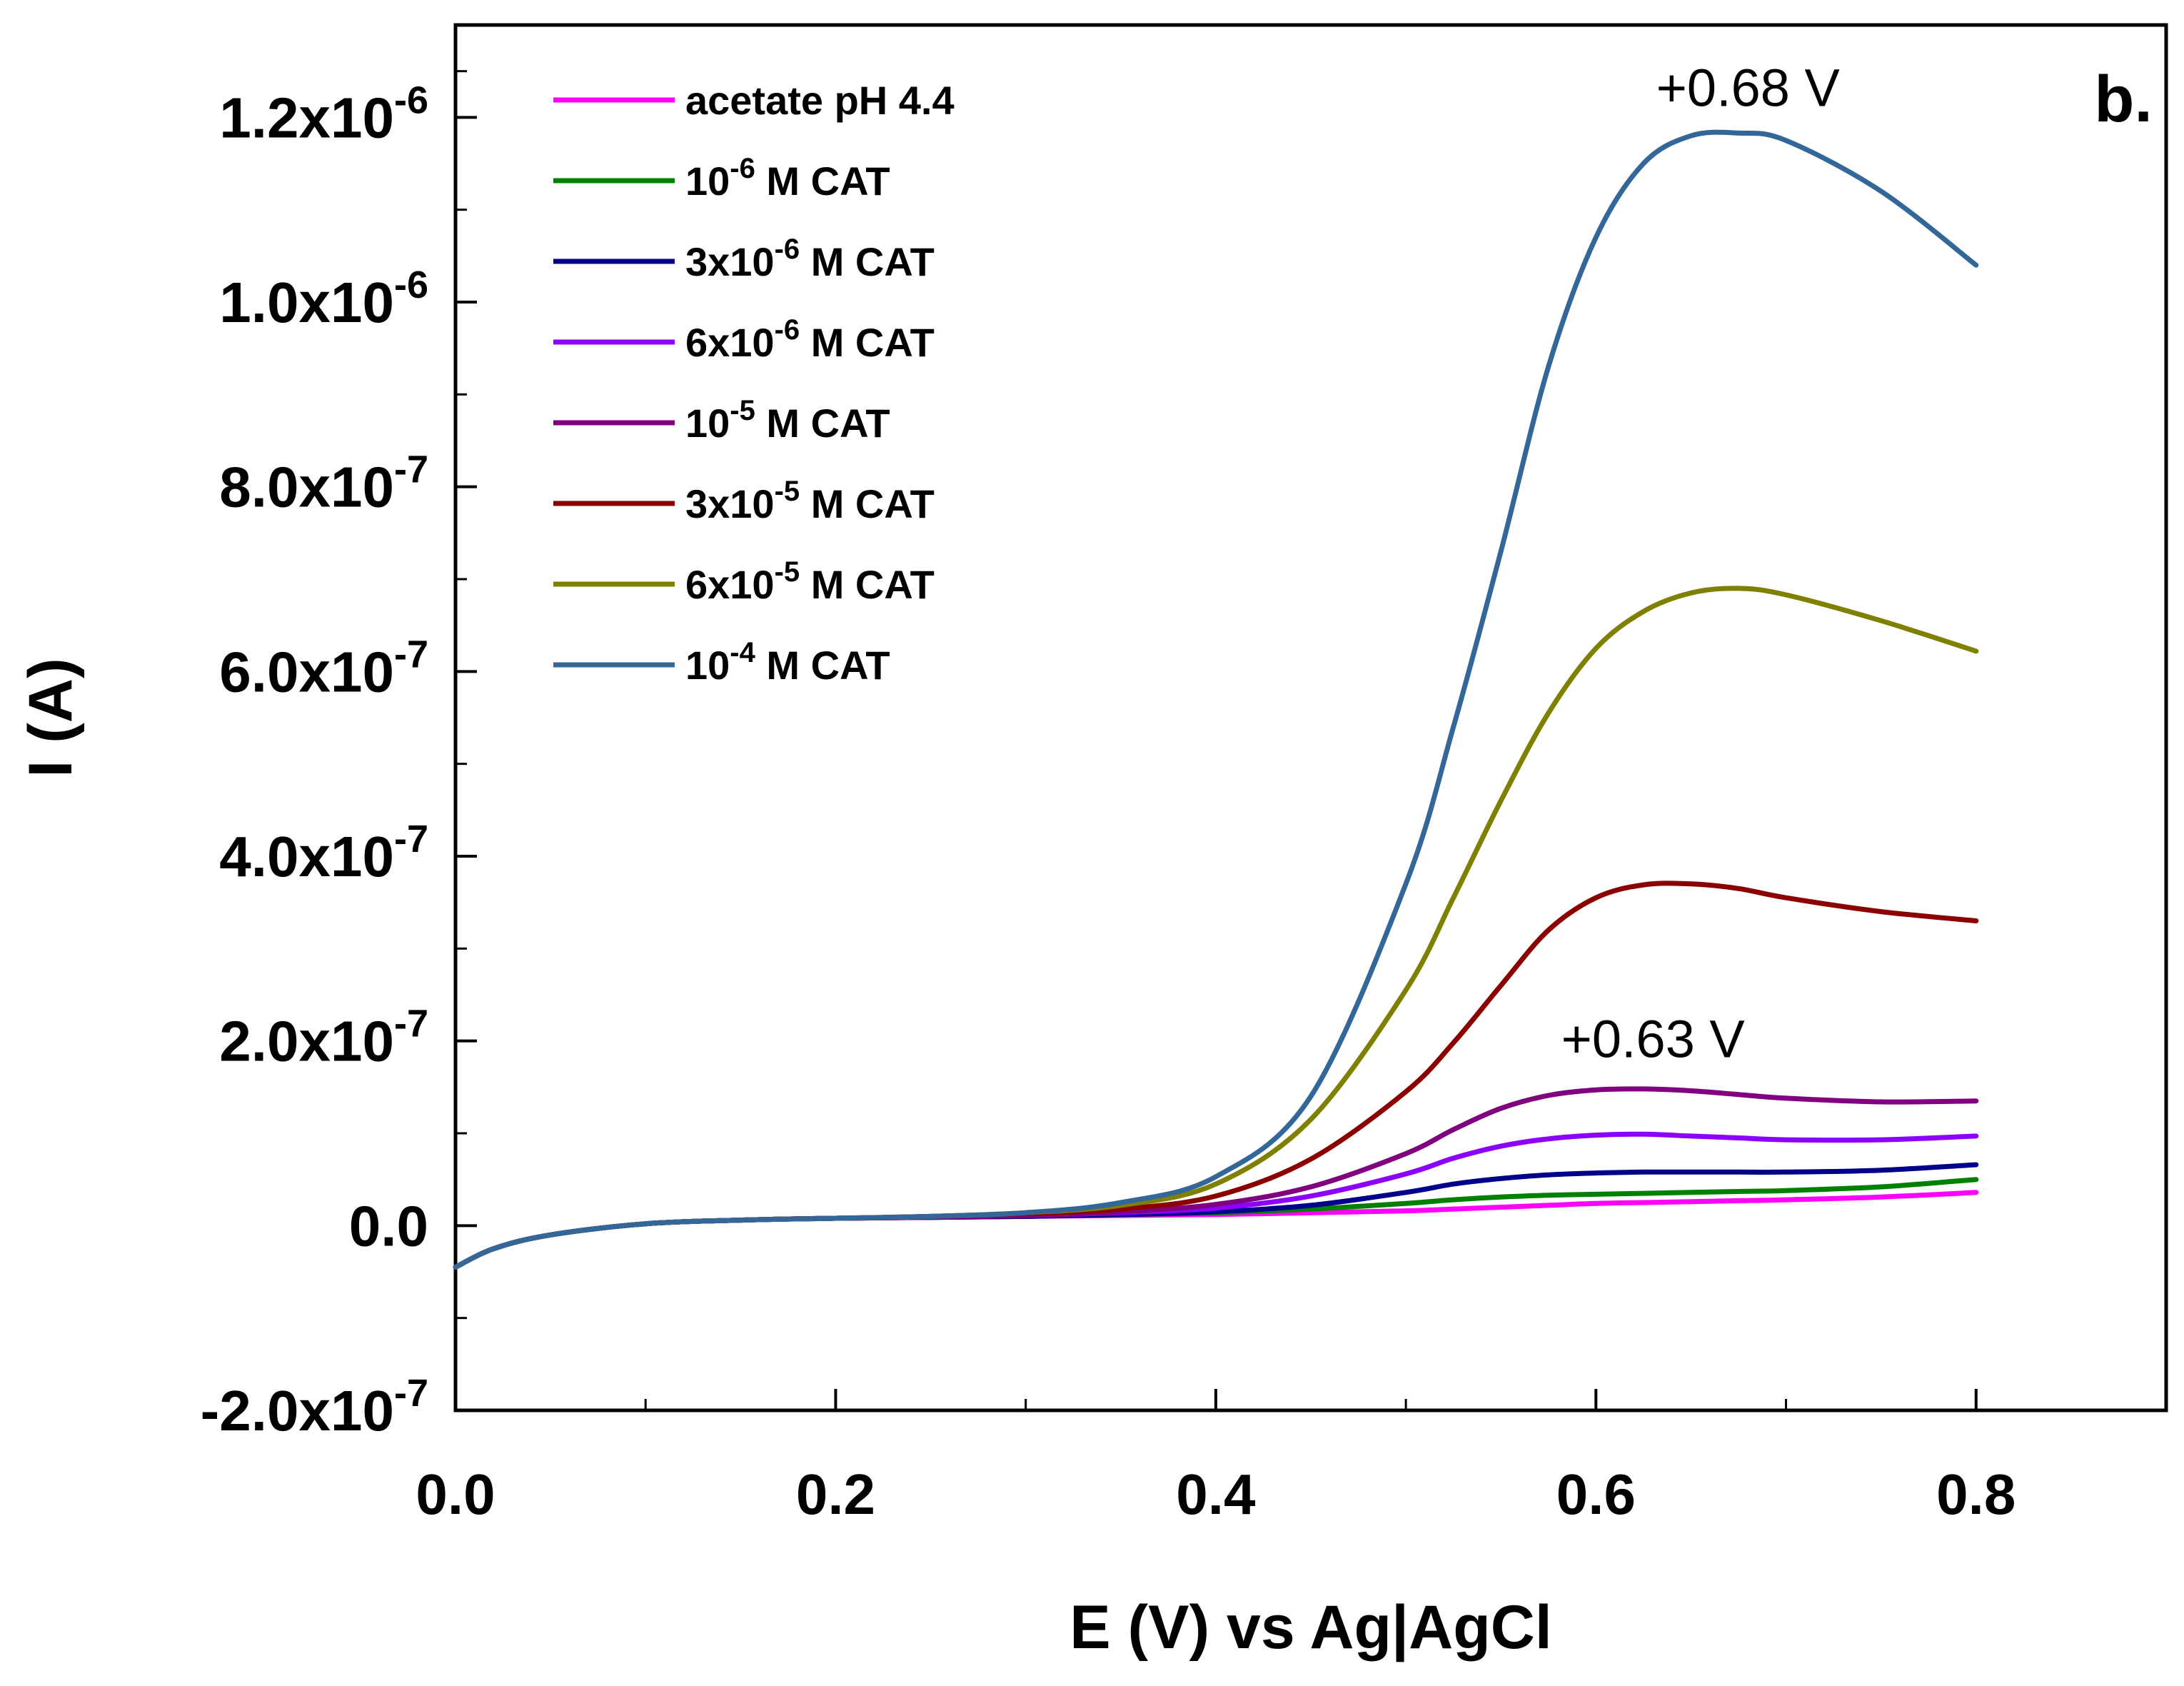 This screenshot has width=2184, height=1686. Describe the element at coordinates (50, 717) in the screenshot. I see `y-axis-title: I (A)` at that location.